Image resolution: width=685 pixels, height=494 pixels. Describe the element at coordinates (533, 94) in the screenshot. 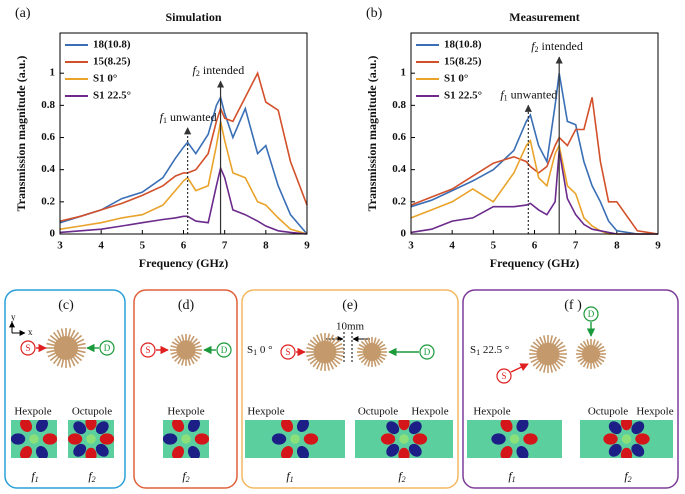

I see `annotation-text: unwanted` at that location.